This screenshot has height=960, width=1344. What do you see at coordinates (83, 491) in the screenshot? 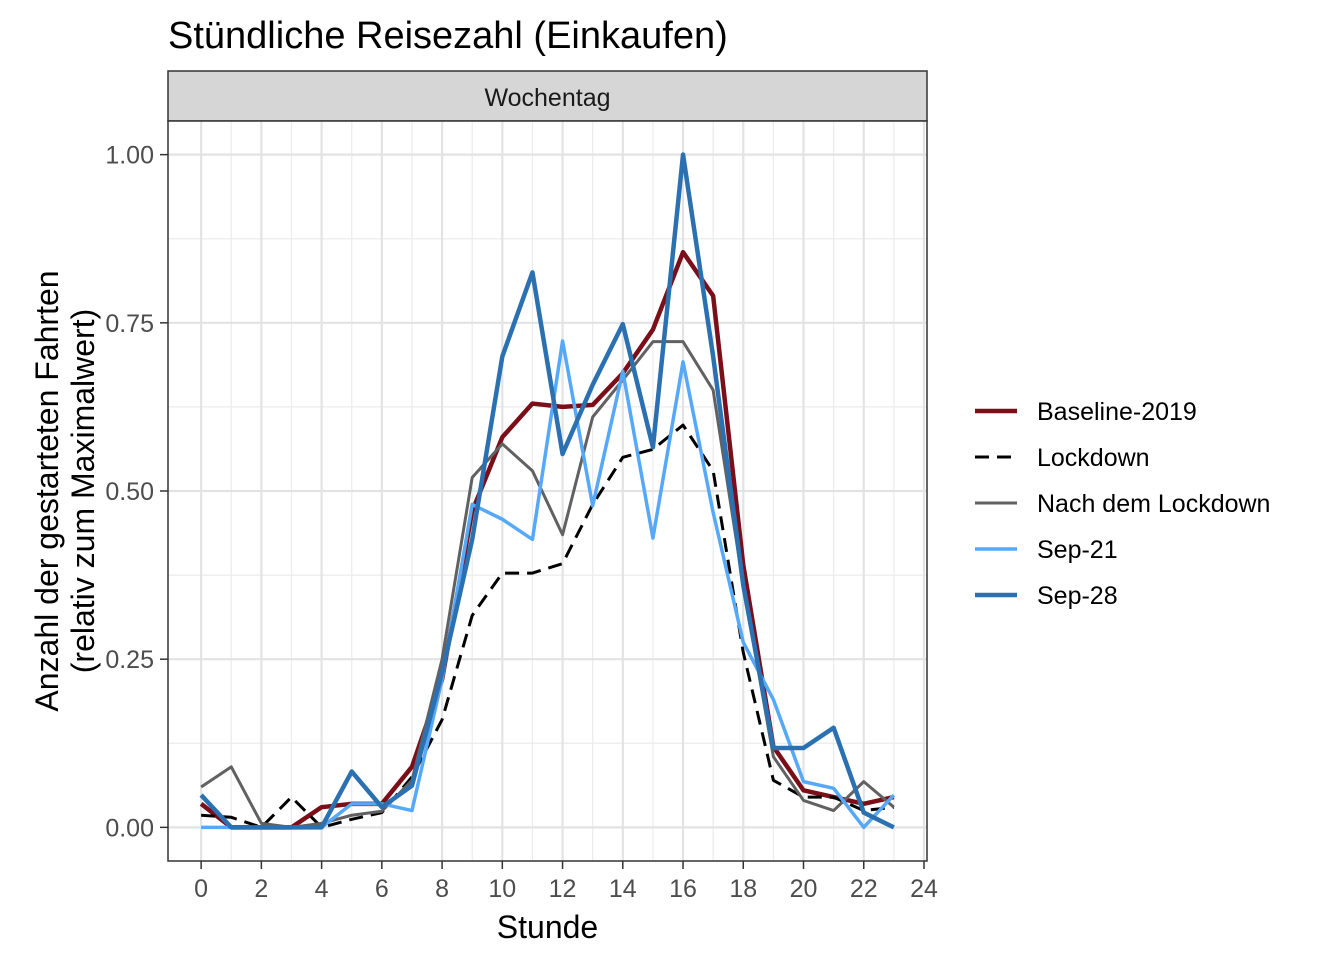
I see `y-axis-label-line2: (relativ zum Maximalwert)` at bounding box center [83, 491].